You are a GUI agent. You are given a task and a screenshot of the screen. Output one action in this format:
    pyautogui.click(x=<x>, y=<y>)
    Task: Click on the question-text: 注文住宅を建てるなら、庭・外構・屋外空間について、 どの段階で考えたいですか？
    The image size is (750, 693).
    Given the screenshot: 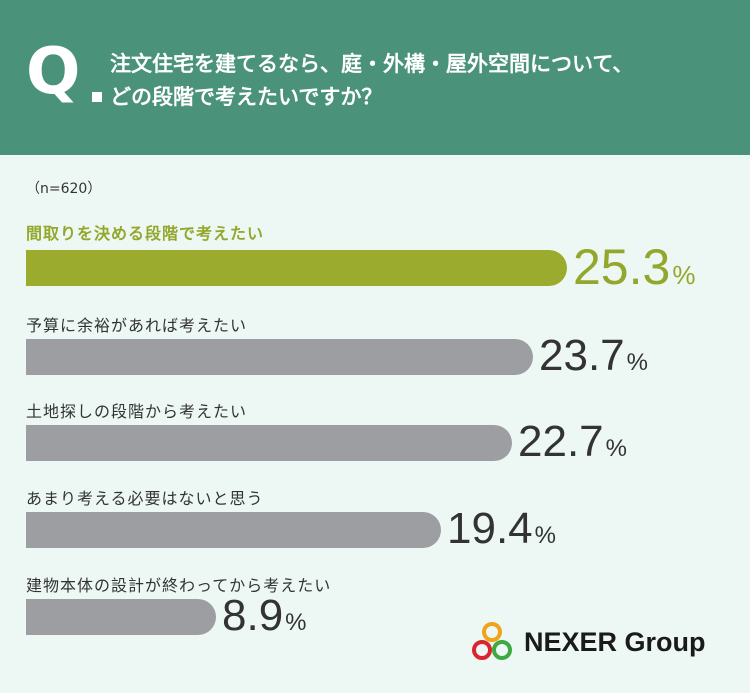 What is the action you would take?
    pyautogui.click(x=420, y=81)
    